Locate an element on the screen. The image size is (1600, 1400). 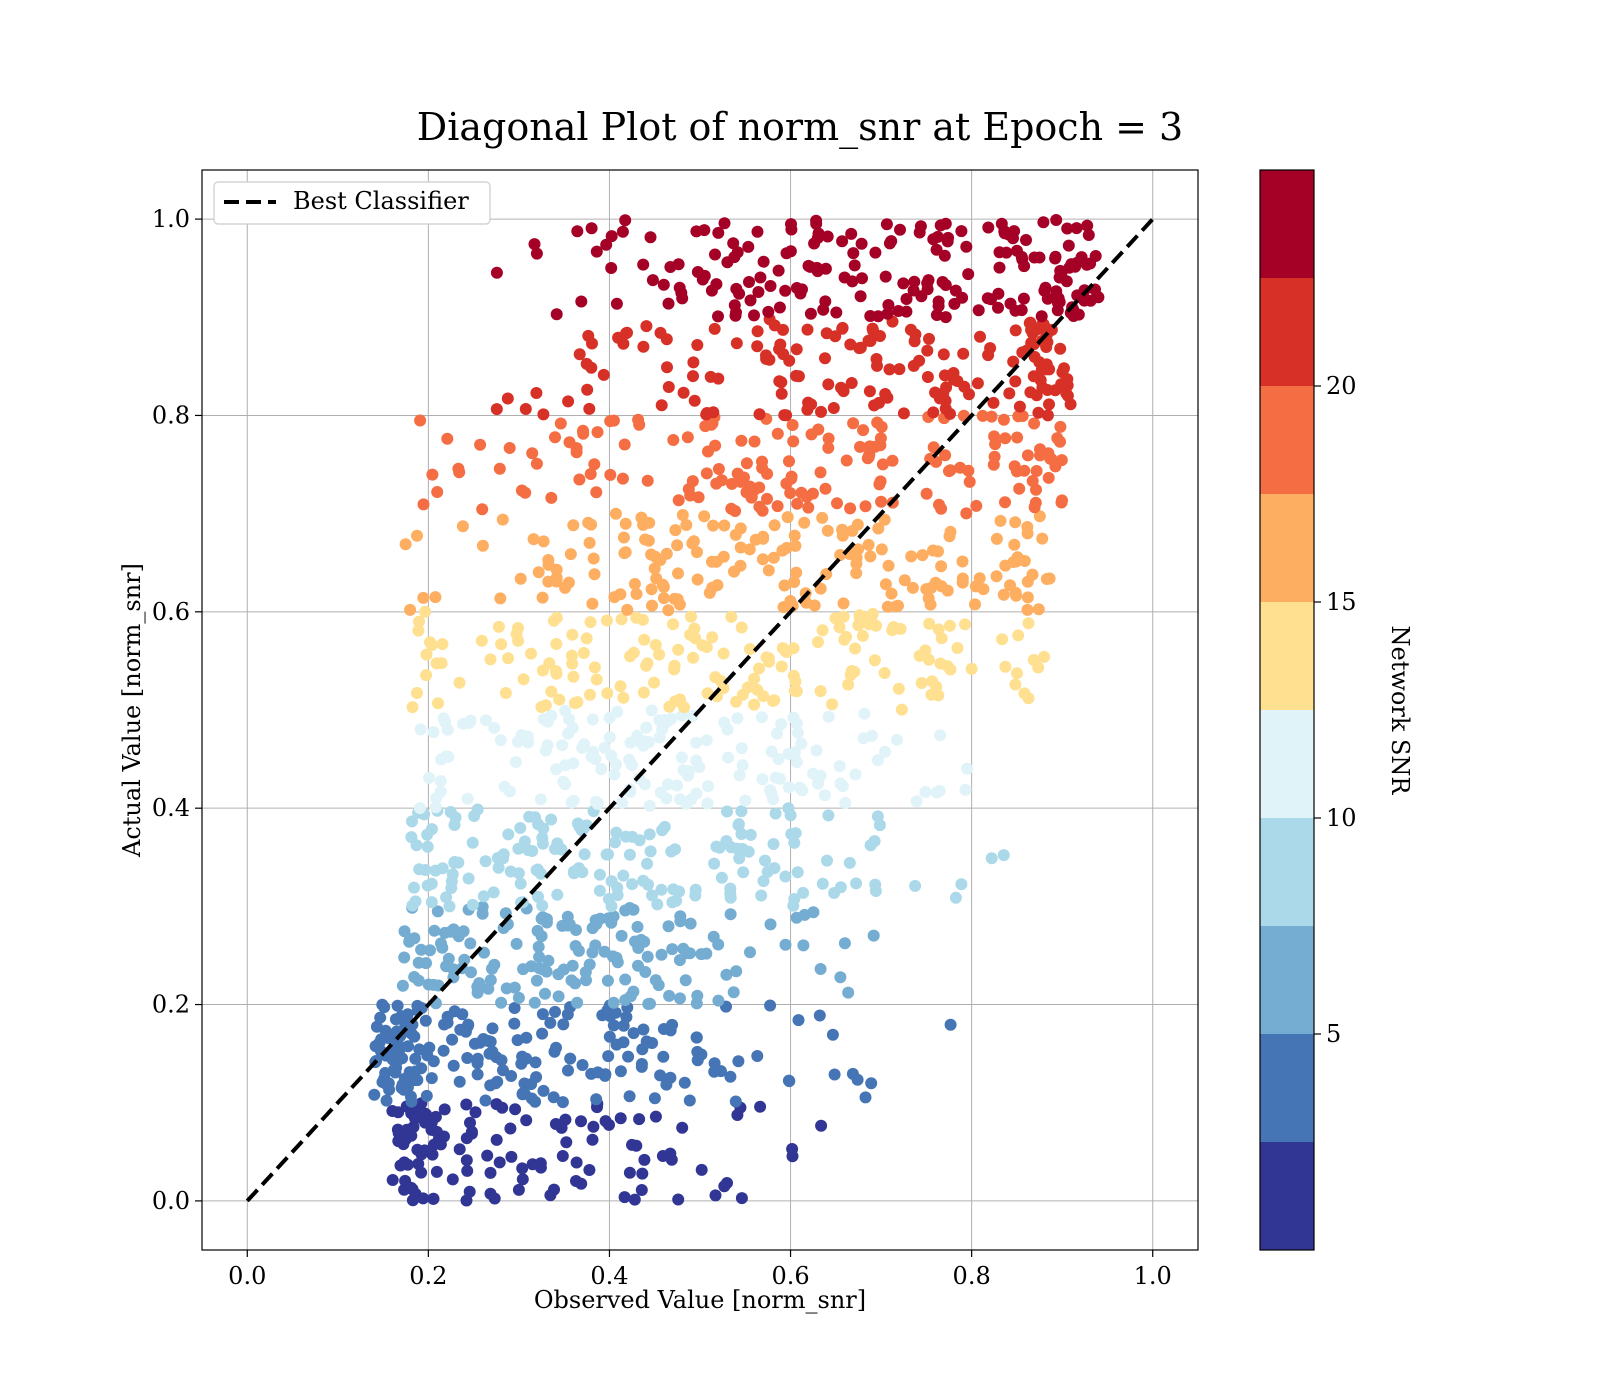
x-axis-label: Observed Value [norm_snr] is located at coordinates (700, 1300).